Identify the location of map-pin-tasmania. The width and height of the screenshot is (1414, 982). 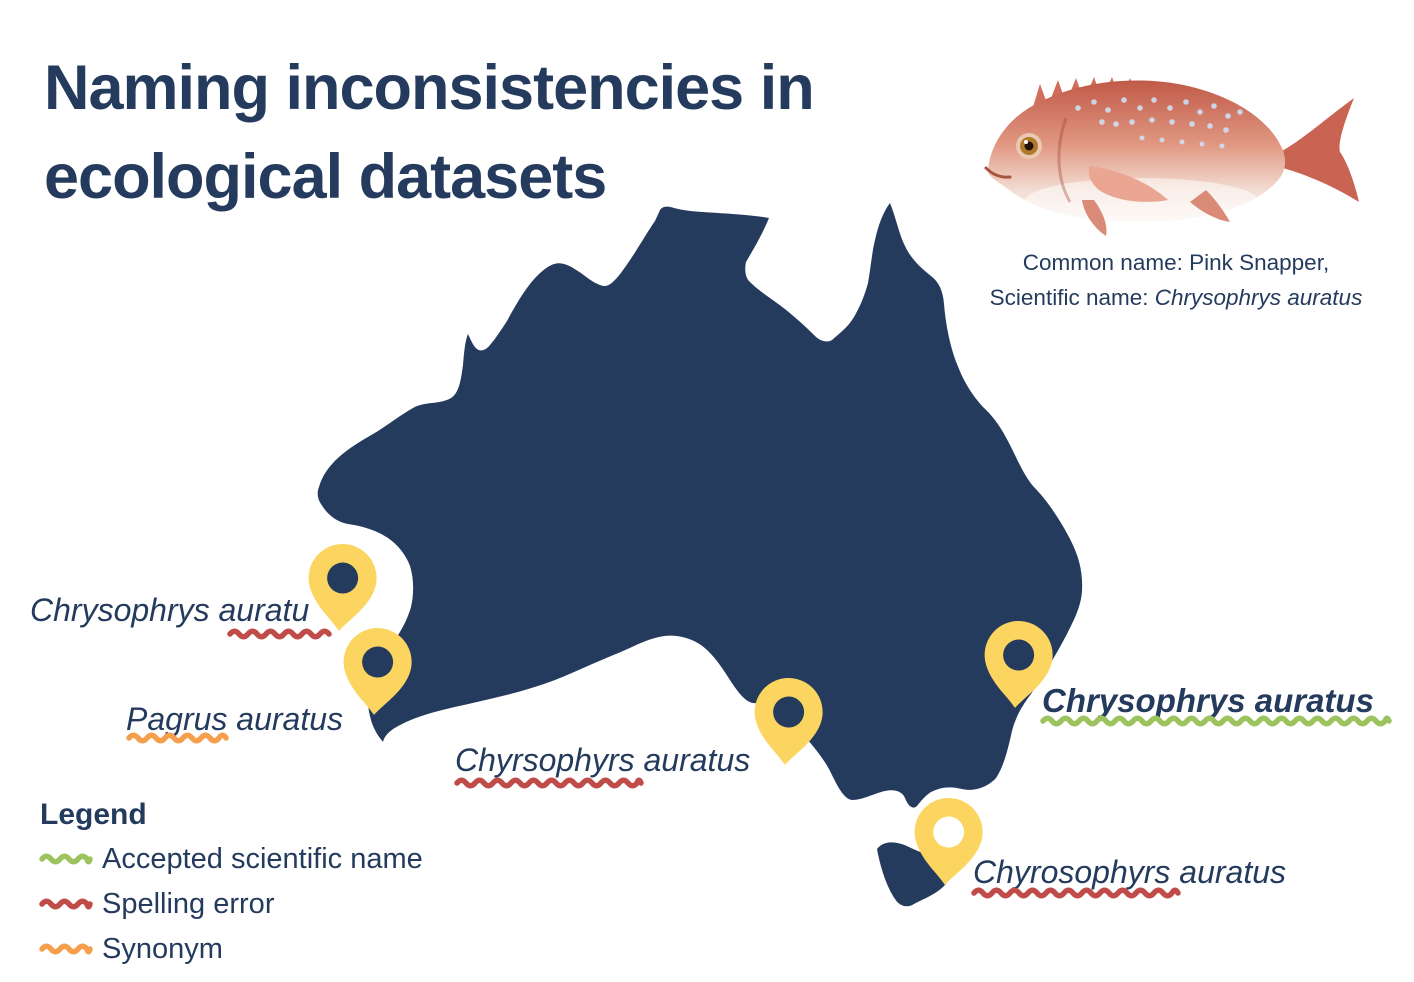
(948, 841).